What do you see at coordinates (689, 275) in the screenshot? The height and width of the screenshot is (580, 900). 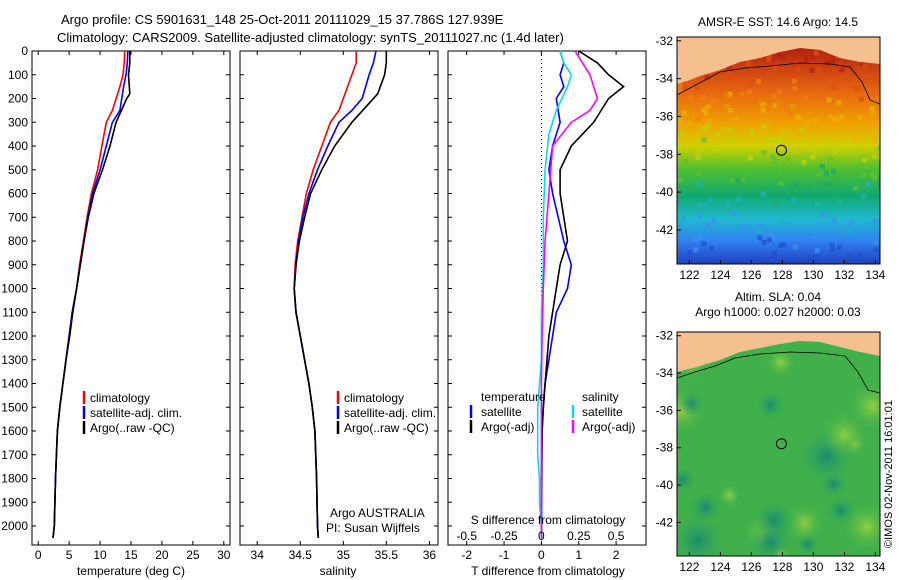 I see `lon-tick-label: 122` at bounding box center [689, 275].